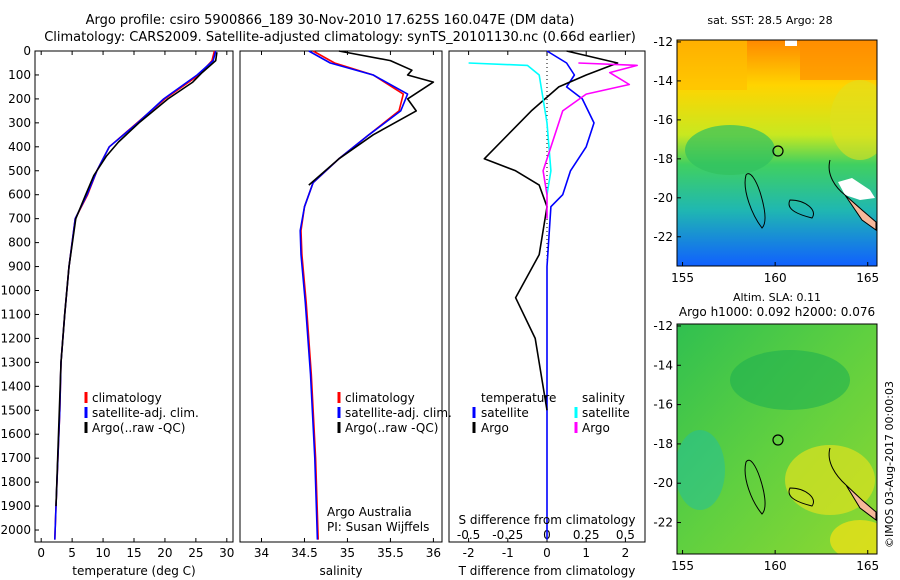 The width and height of the screenshot is (900, 580). I want to click on salinity-xtick-label: 36, so click(433, 553).